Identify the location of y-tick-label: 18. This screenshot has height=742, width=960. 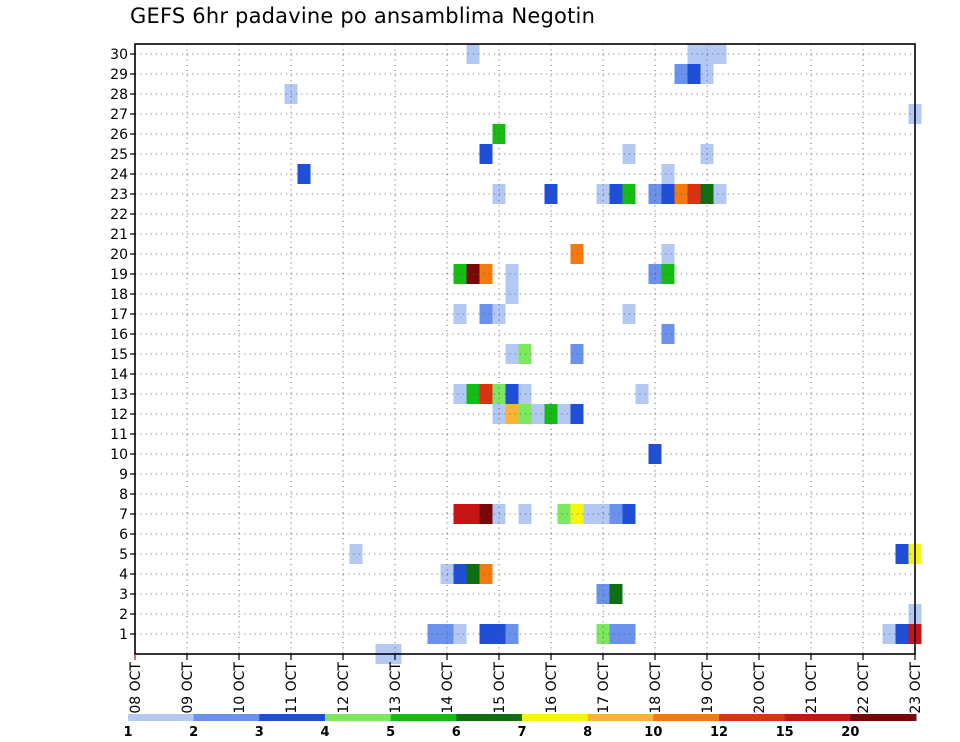
(119, 295).